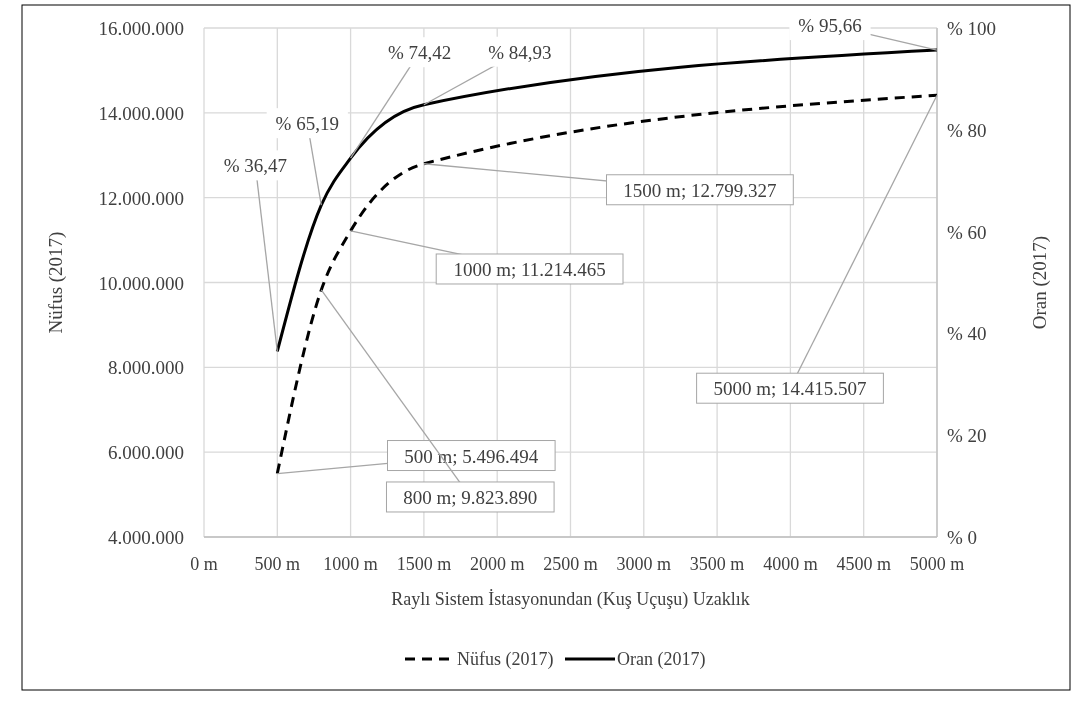  What do you see at coordinates (141, 28) in the screenshot?
I see `y-tick-label: 16.000.000` at bounding box center [141, 28].